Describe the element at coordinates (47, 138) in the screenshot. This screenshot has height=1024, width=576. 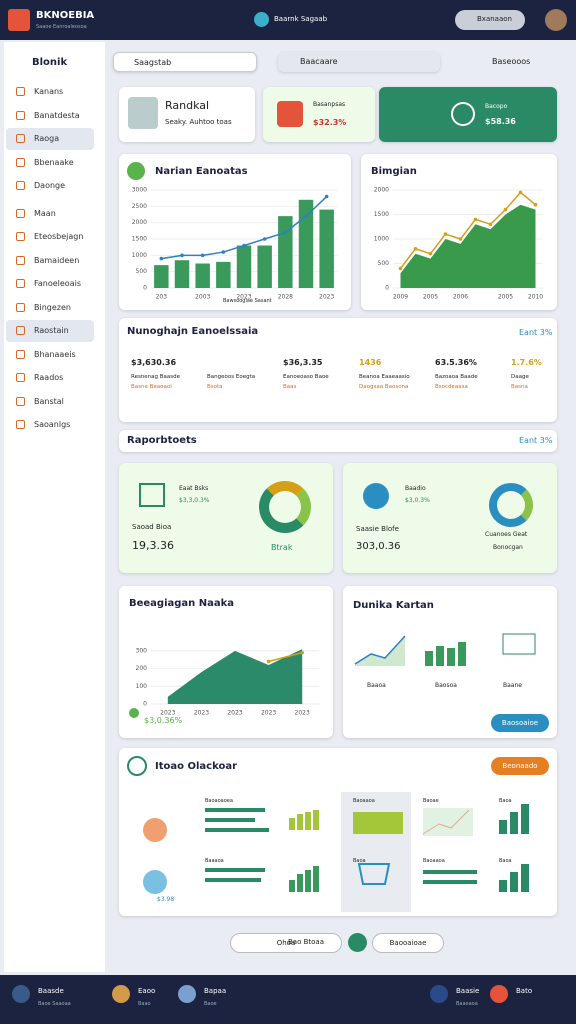
I see `sidebar-items-2: Raoga` at that location.